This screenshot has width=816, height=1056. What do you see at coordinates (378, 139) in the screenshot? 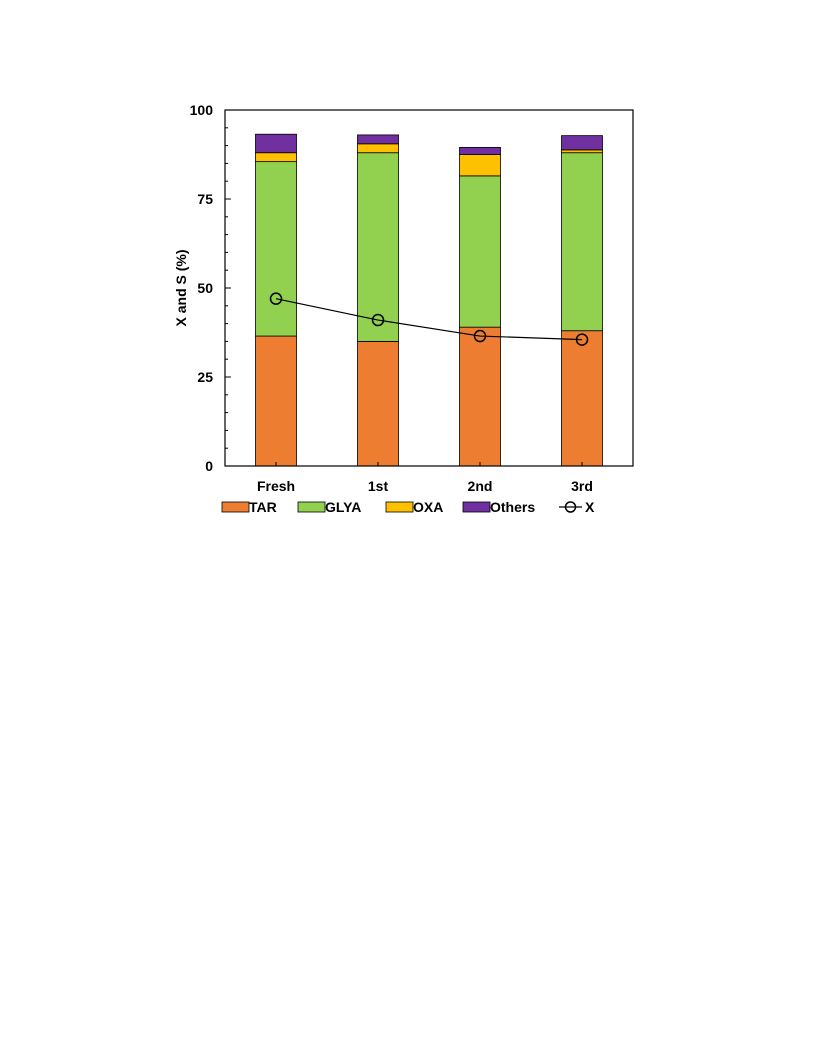
I see `bar-others-1st` at bounding box center [378, 139].